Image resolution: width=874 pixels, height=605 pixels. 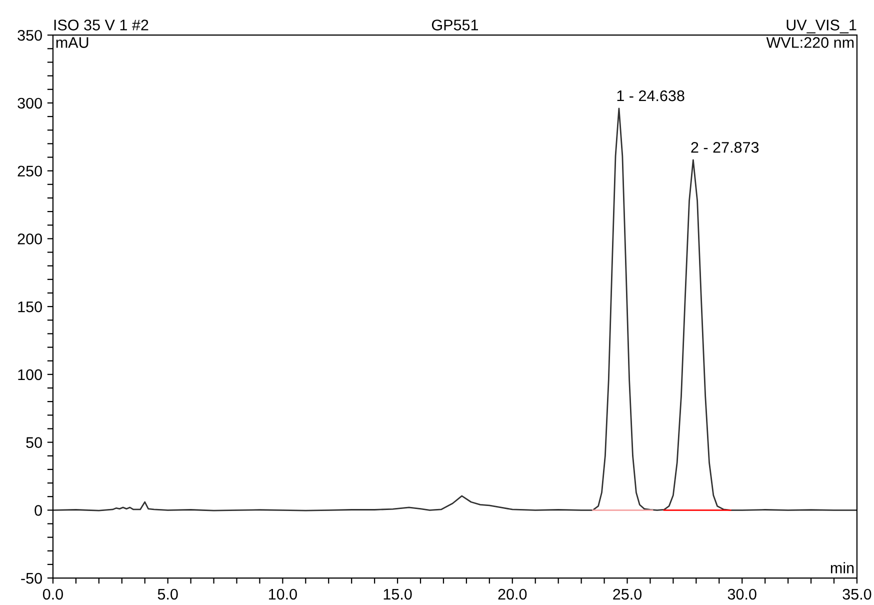 What do you see at coordinates (282, 594) in the screenshot?
I see `x-tick-label: 10.0` at bounding box center [282, 594].